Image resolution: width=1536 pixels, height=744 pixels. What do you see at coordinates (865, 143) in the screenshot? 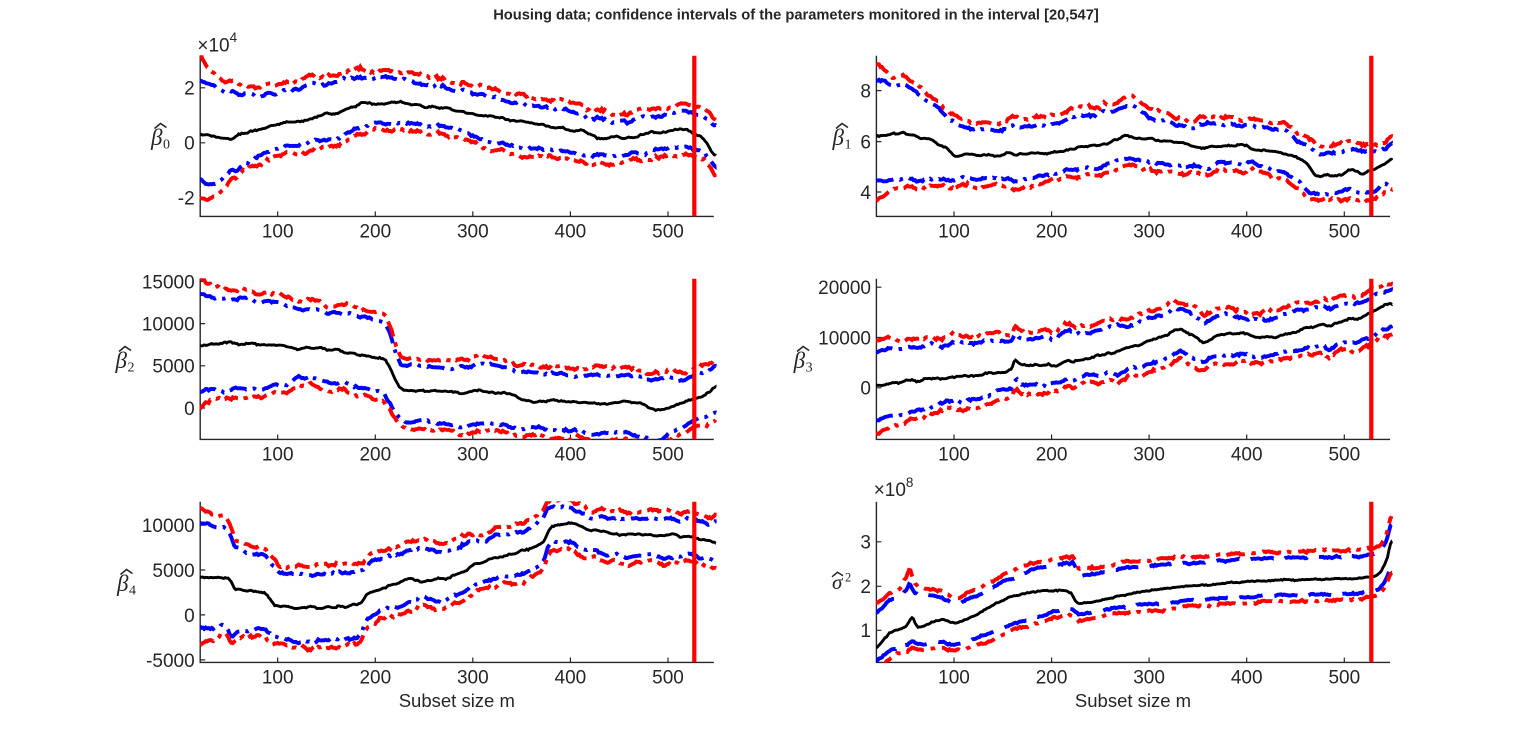
I see `svg-text: 6` at bounding box center [865, 143].